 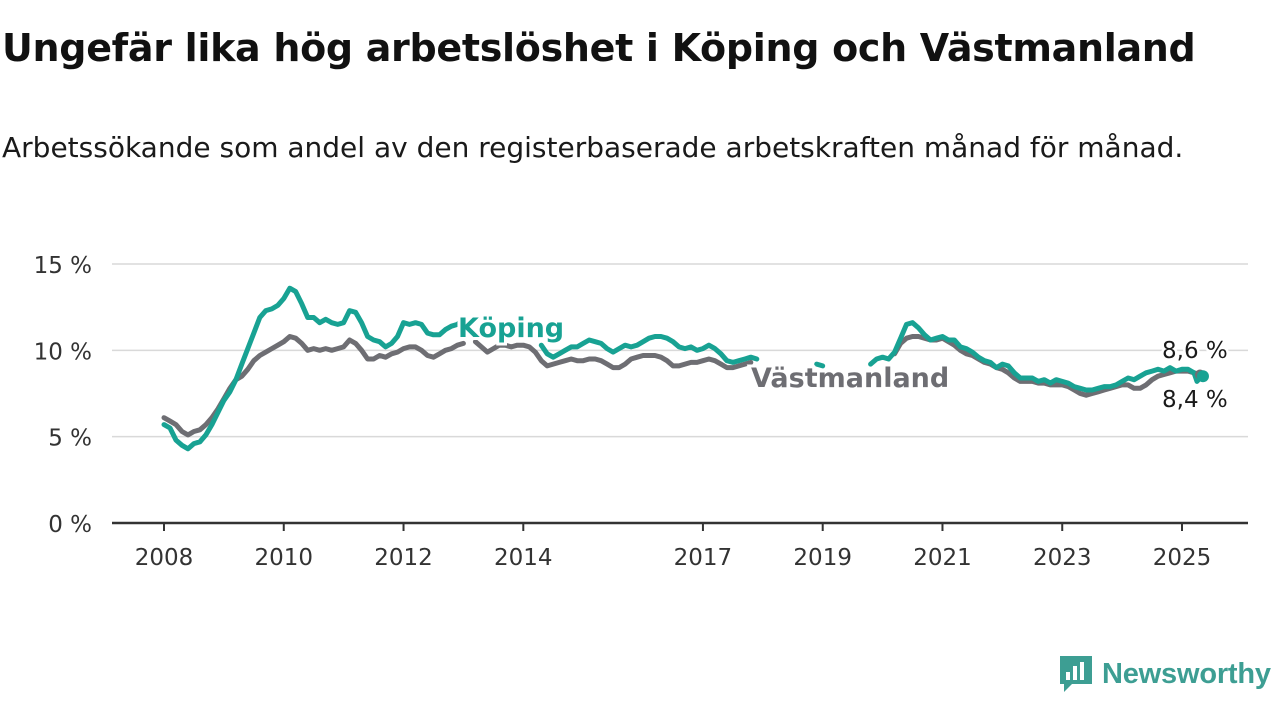 I want to click on x-tick-label: 2014, so click(x=523, y=558).